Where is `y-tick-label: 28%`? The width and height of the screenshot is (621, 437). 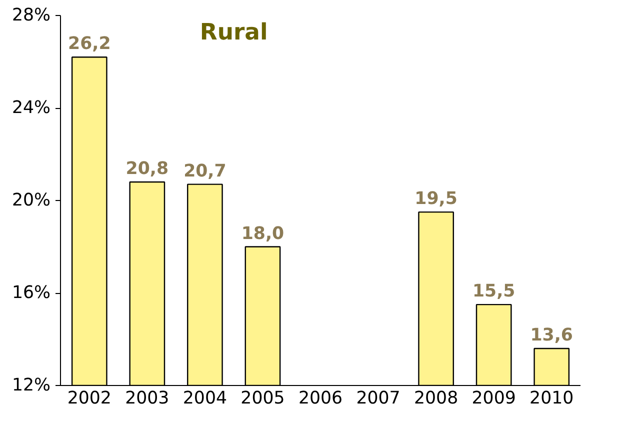 y-tick-label: 28% is located at coordinates (31, 16).